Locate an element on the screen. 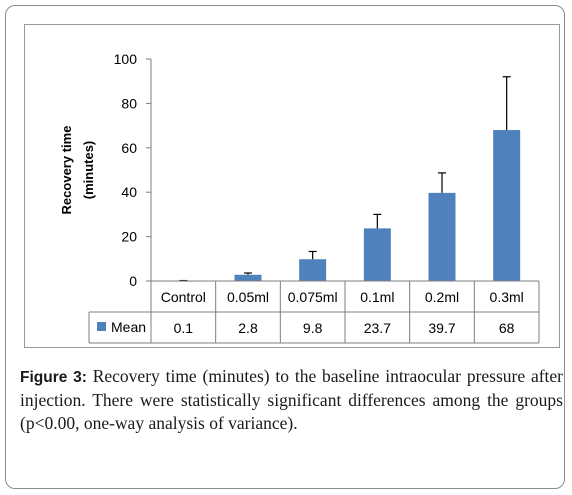 The height and width of the screenshot is (495, 572). value-label: 39.7 is located at coordinates (441, 328).